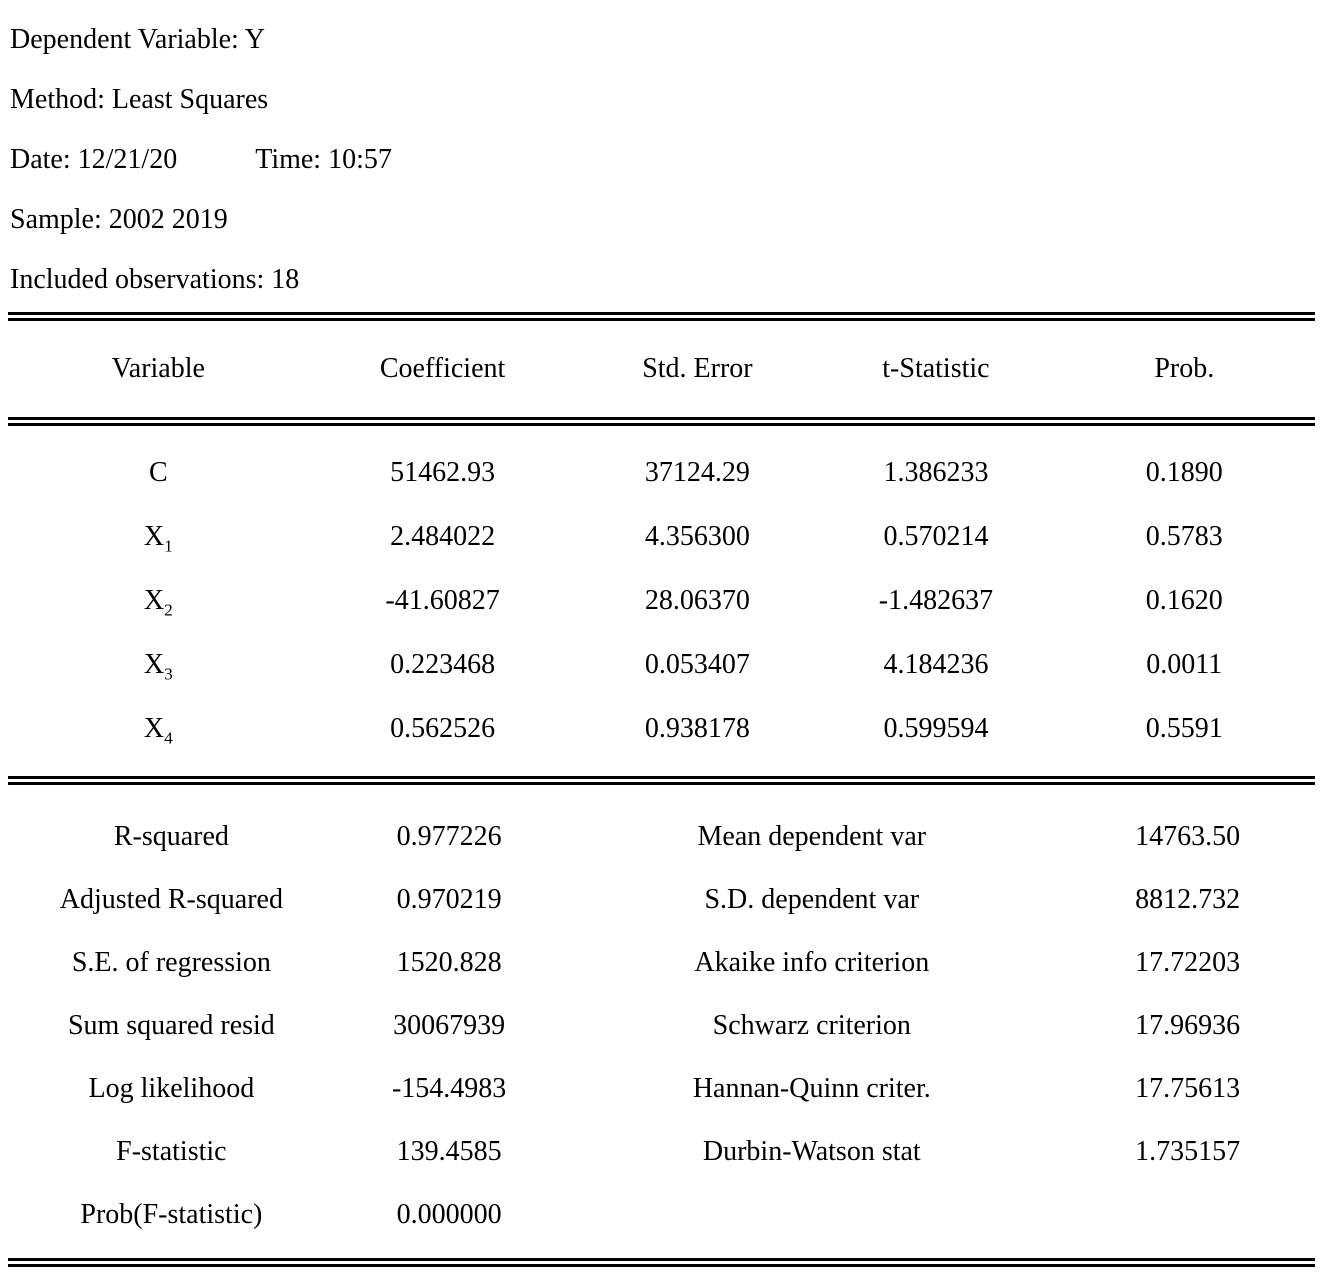  Describe the element at coordinates (449, 962) in the screenshot. I see `stat-value: 1520.828` at that location.